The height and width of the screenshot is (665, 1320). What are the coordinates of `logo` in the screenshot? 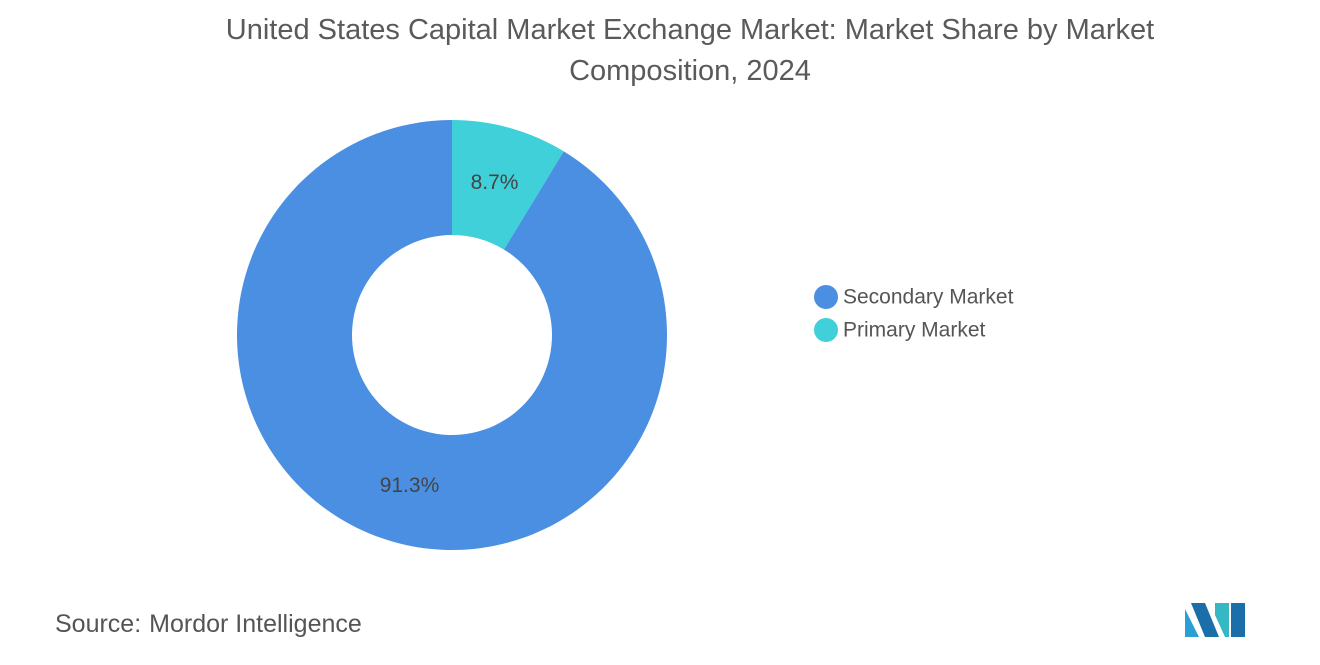 It's located at (1215, 620).